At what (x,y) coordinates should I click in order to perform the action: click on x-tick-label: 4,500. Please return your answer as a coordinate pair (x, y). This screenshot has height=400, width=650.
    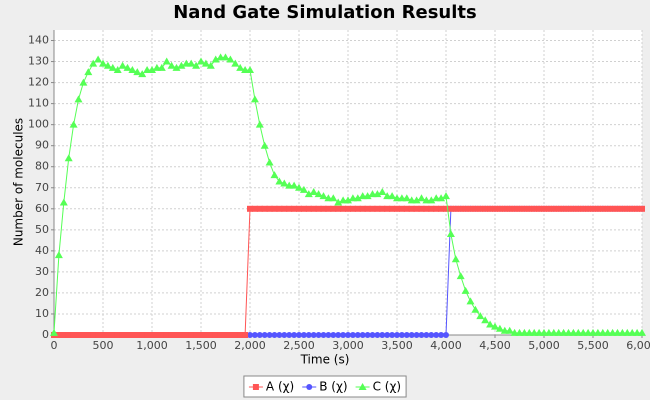
    Looking at the image, I should click on (495, 345).